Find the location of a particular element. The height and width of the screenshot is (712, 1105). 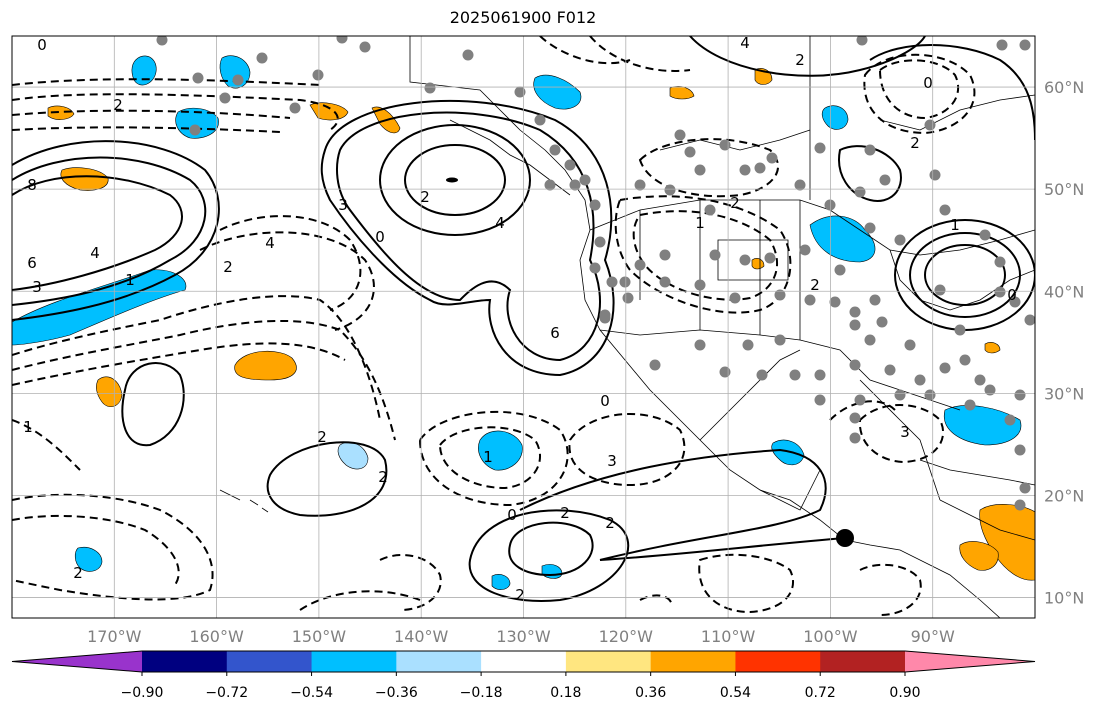

colorbar is located at coordinates (523, 661).